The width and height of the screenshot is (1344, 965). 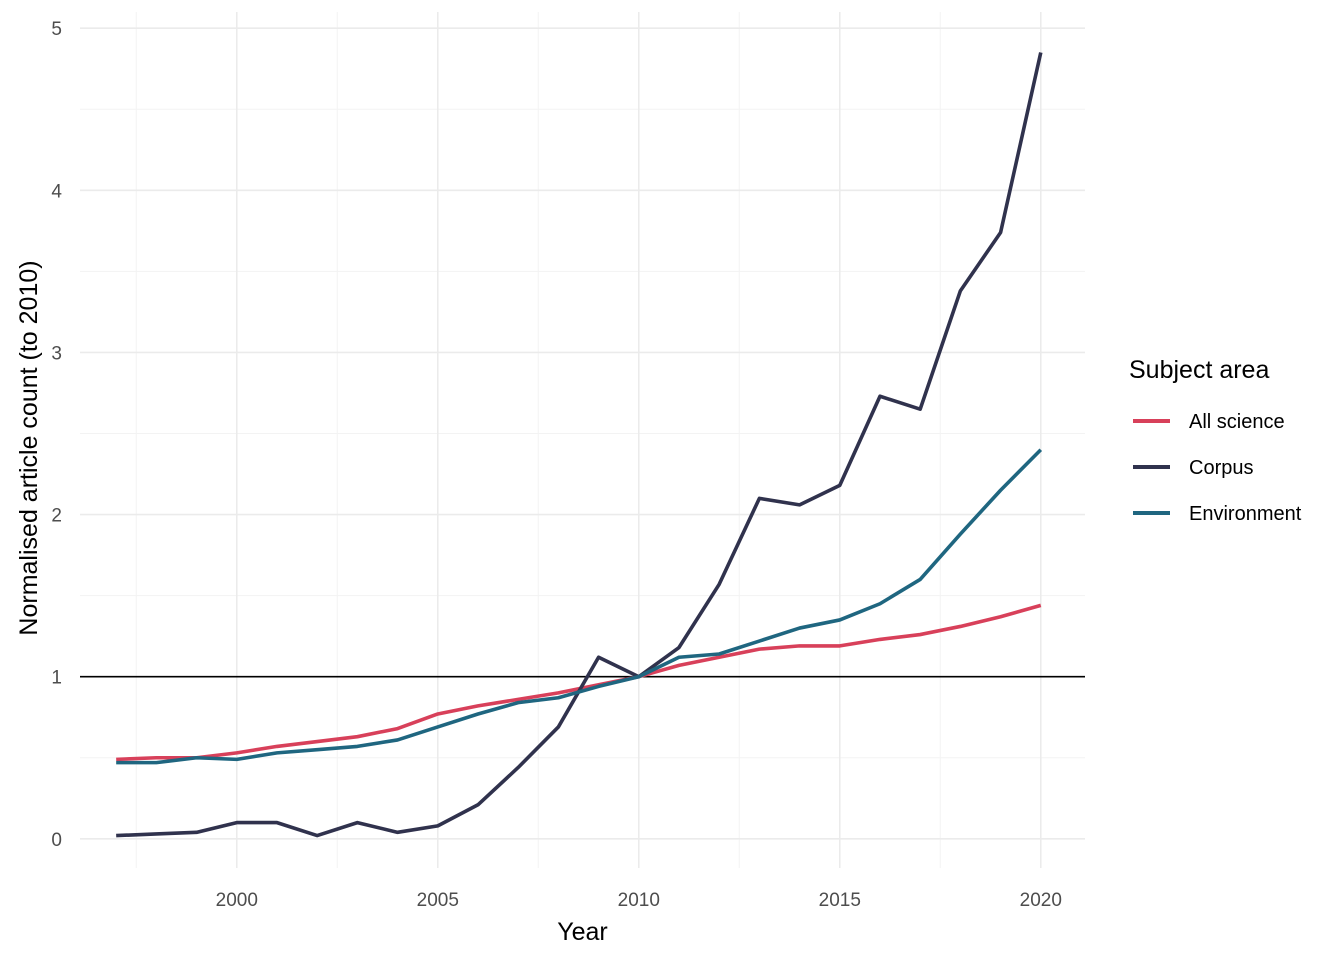 What do you see at coordinates (56, 191) in the screenshot?
I see `y-tick-label: 4` at bounding box center [56, 191].